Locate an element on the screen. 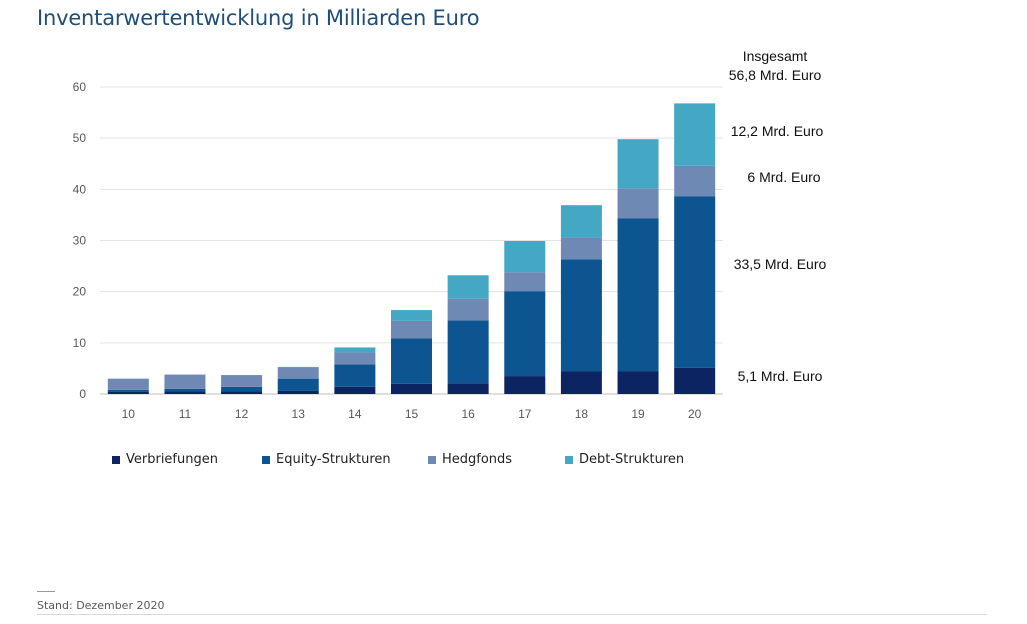  x-tick-label: 14 is located at coordinates (355, 414).